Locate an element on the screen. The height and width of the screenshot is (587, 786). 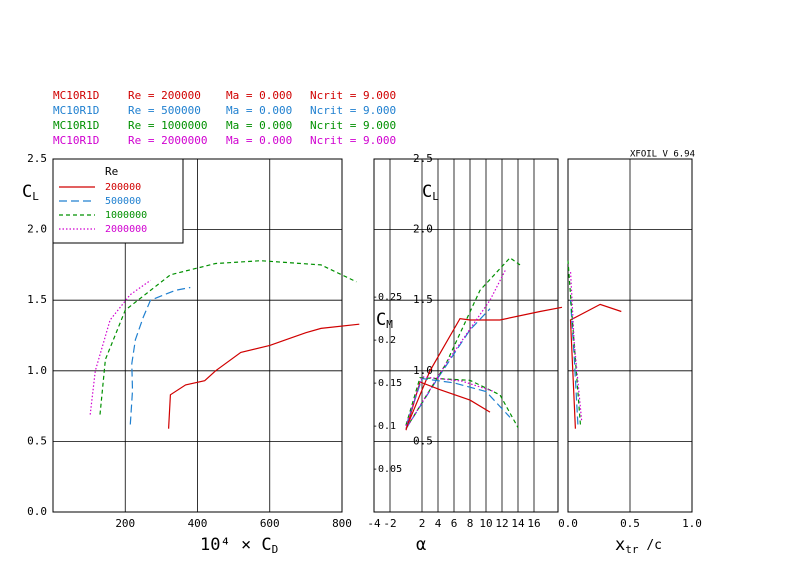
x-tick-label: 2 is located at coordinates (422, 523).